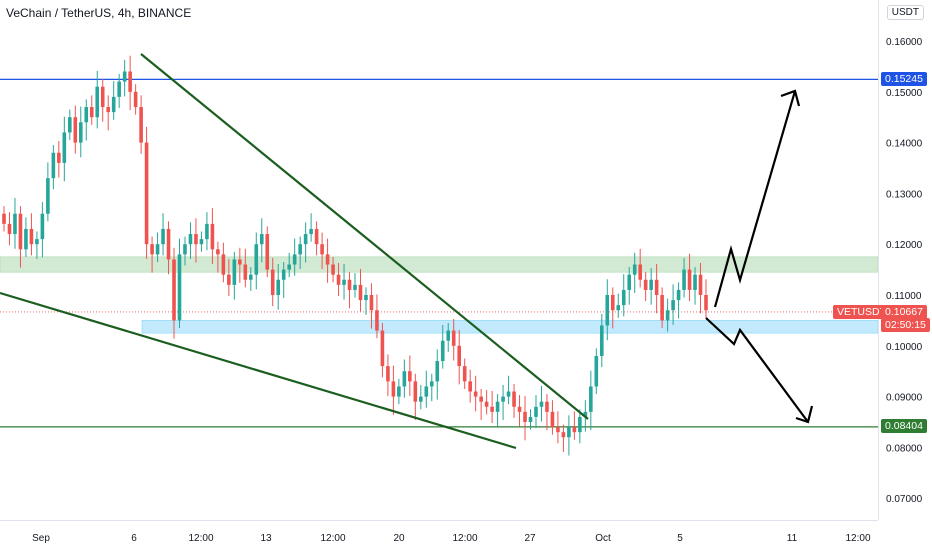  I want to click on price-axis, so click(905, 260).